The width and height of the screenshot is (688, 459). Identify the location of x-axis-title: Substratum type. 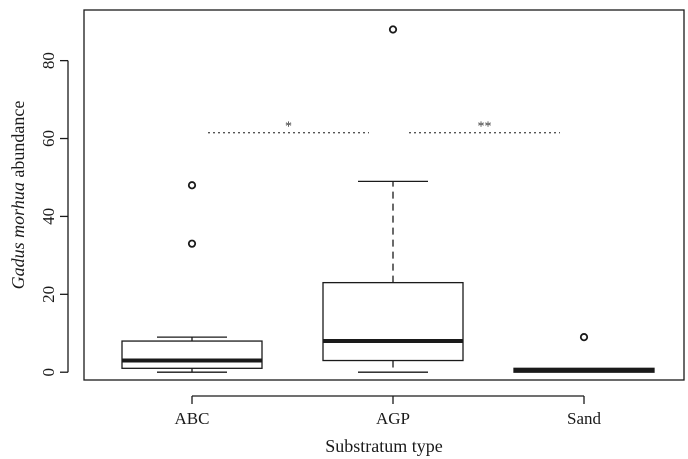
(384, 446).